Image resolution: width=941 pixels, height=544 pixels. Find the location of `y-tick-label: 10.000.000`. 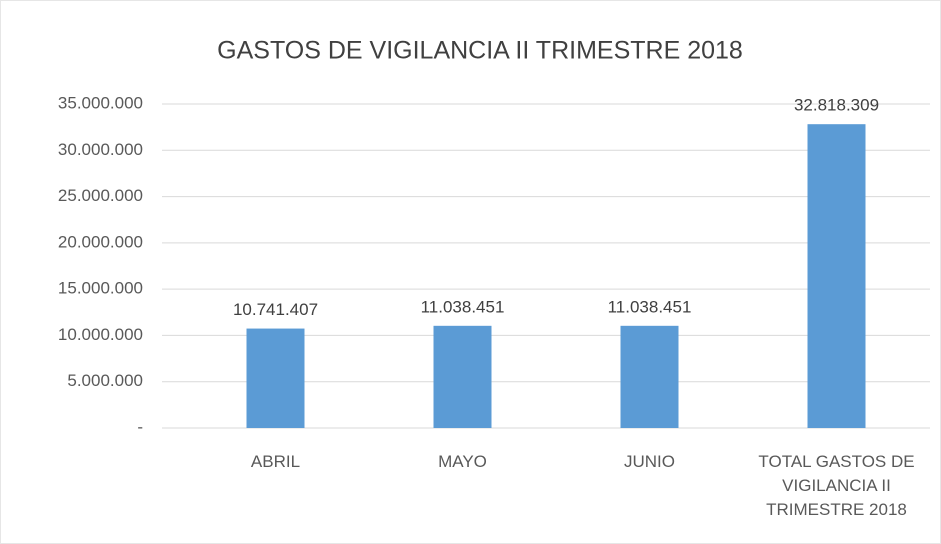

y-tick-label: 10.000.000 is located at coordinates (100, 334).